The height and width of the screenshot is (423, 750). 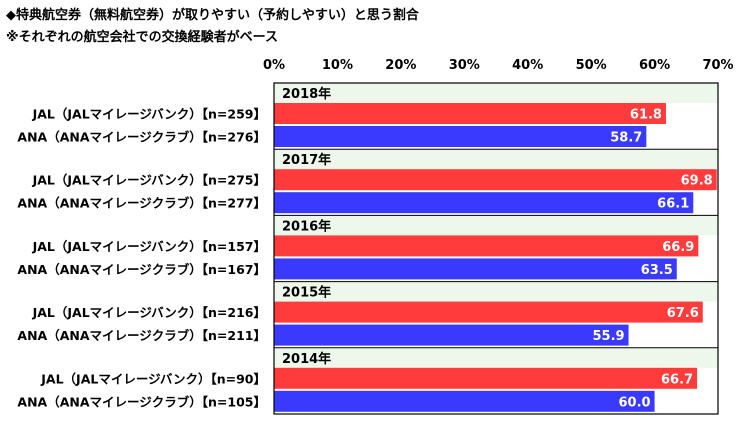 I want to click on x-tick-label: 30%, so click(x=464, y=65).